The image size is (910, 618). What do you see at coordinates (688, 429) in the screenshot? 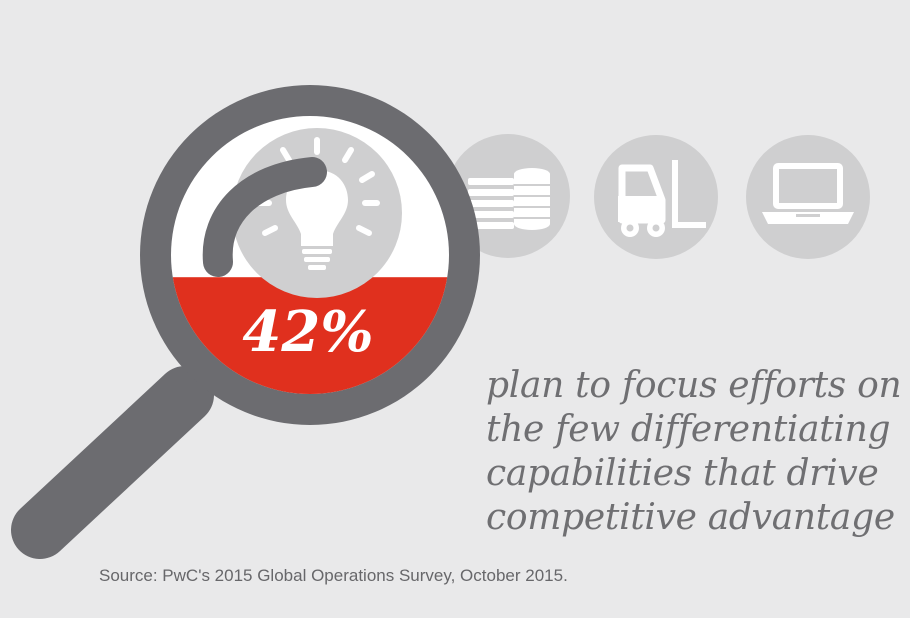
I see `statement-line: the few differentiating` at bounding box center [688, 429].